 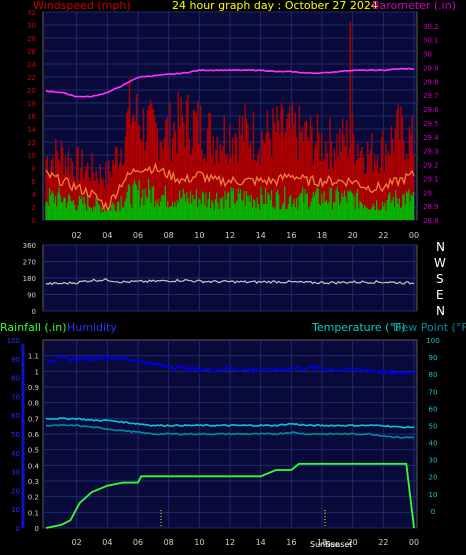 I want to click on humidity-line, so click(x=230, y=365).